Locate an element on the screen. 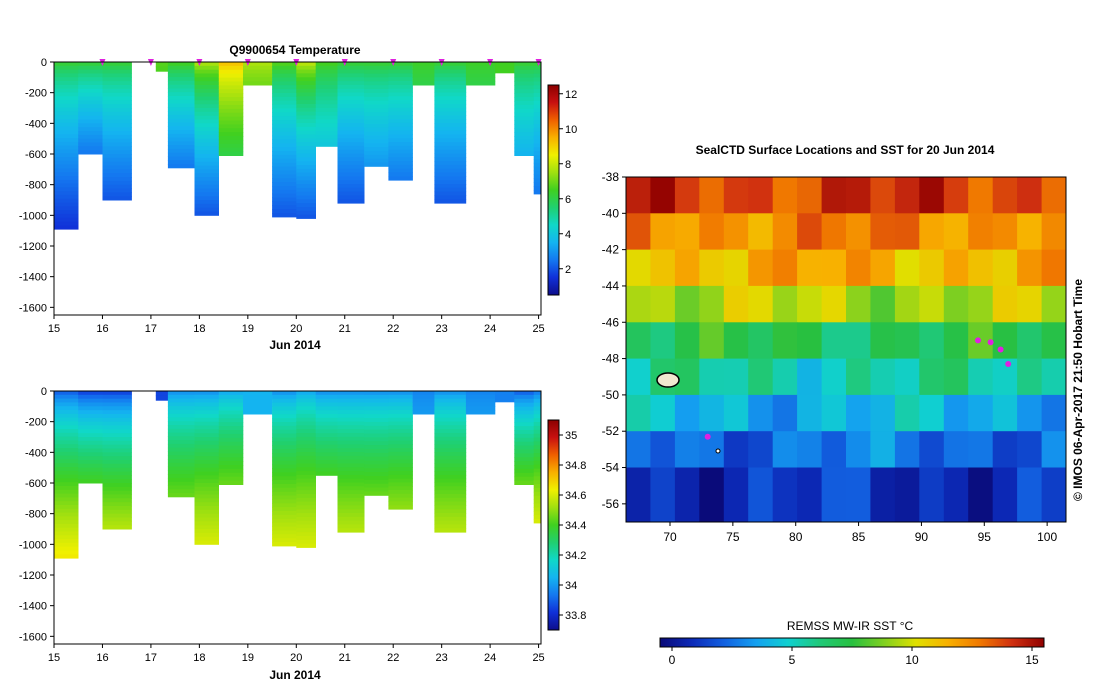 The height and width of the screenshot is (700, 1099). lat-tick-label: -40 is located at coordinates (611, 213).